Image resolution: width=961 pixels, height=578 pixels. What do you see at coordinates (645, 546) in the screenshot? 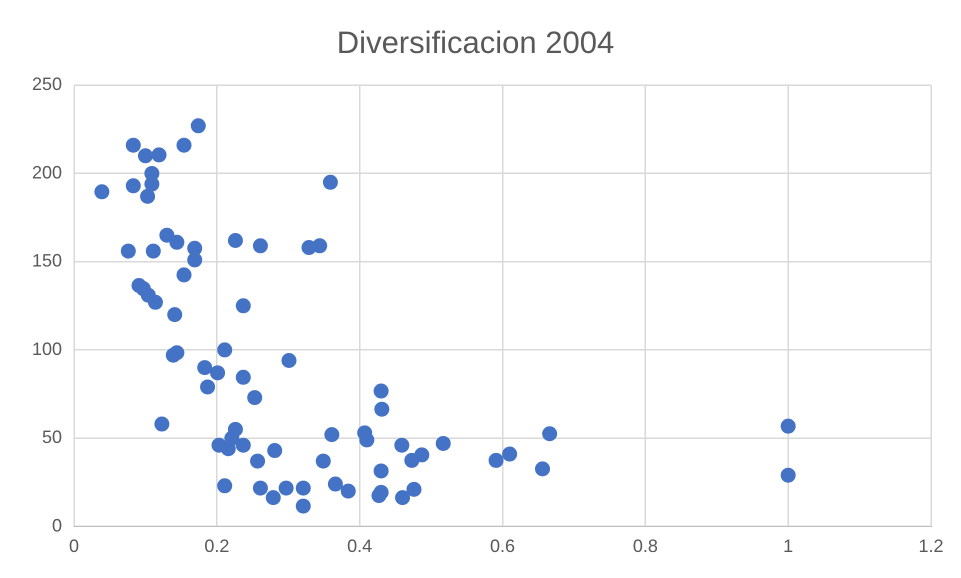
I see `x-tick-label: 0.8` at bounding box center [645, 546].